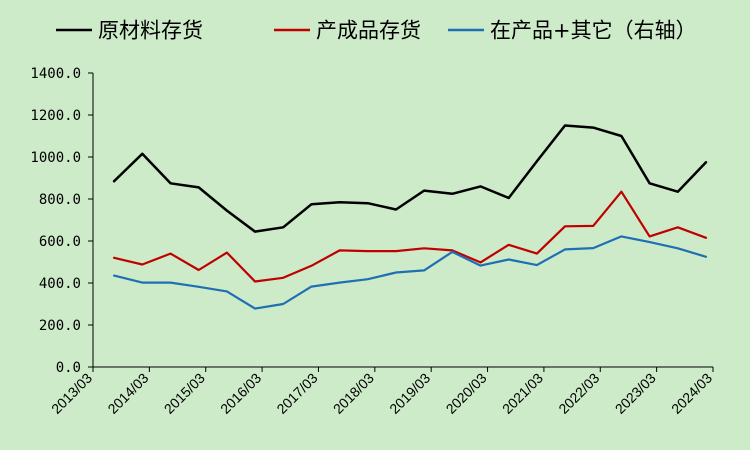  I want to click on x-tick-label: 2020/03, so click(466, 393).